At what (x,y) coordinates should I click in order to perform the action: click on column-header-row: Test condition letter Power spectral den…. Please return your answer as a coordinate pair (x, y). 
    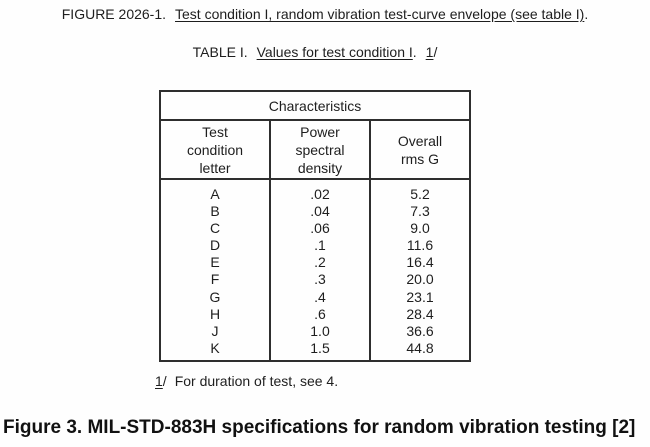
    Looking at the image, I should click on (315, 149).